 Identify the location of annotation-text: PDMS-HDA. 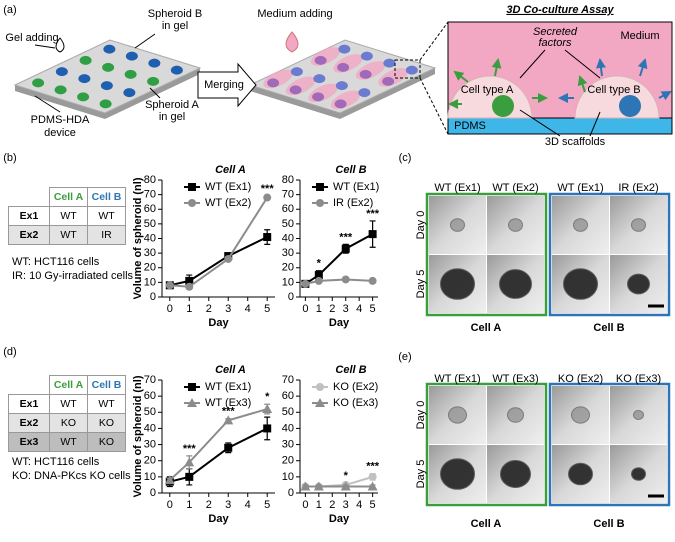
(60, 120).